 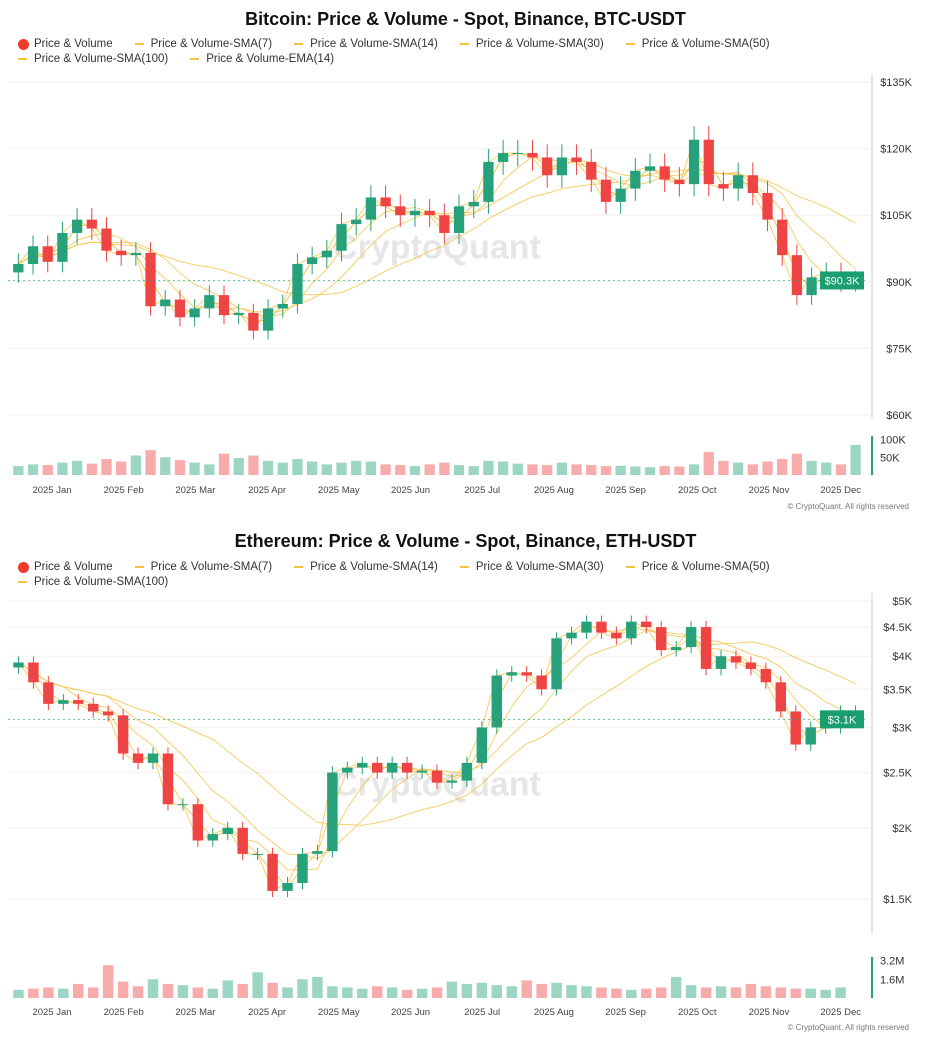 What do you see at coordinates (705, 567) in the screenshot?
I see `legend-label: Price & Volume-SMA(50)` at bounding box center [705, 567].